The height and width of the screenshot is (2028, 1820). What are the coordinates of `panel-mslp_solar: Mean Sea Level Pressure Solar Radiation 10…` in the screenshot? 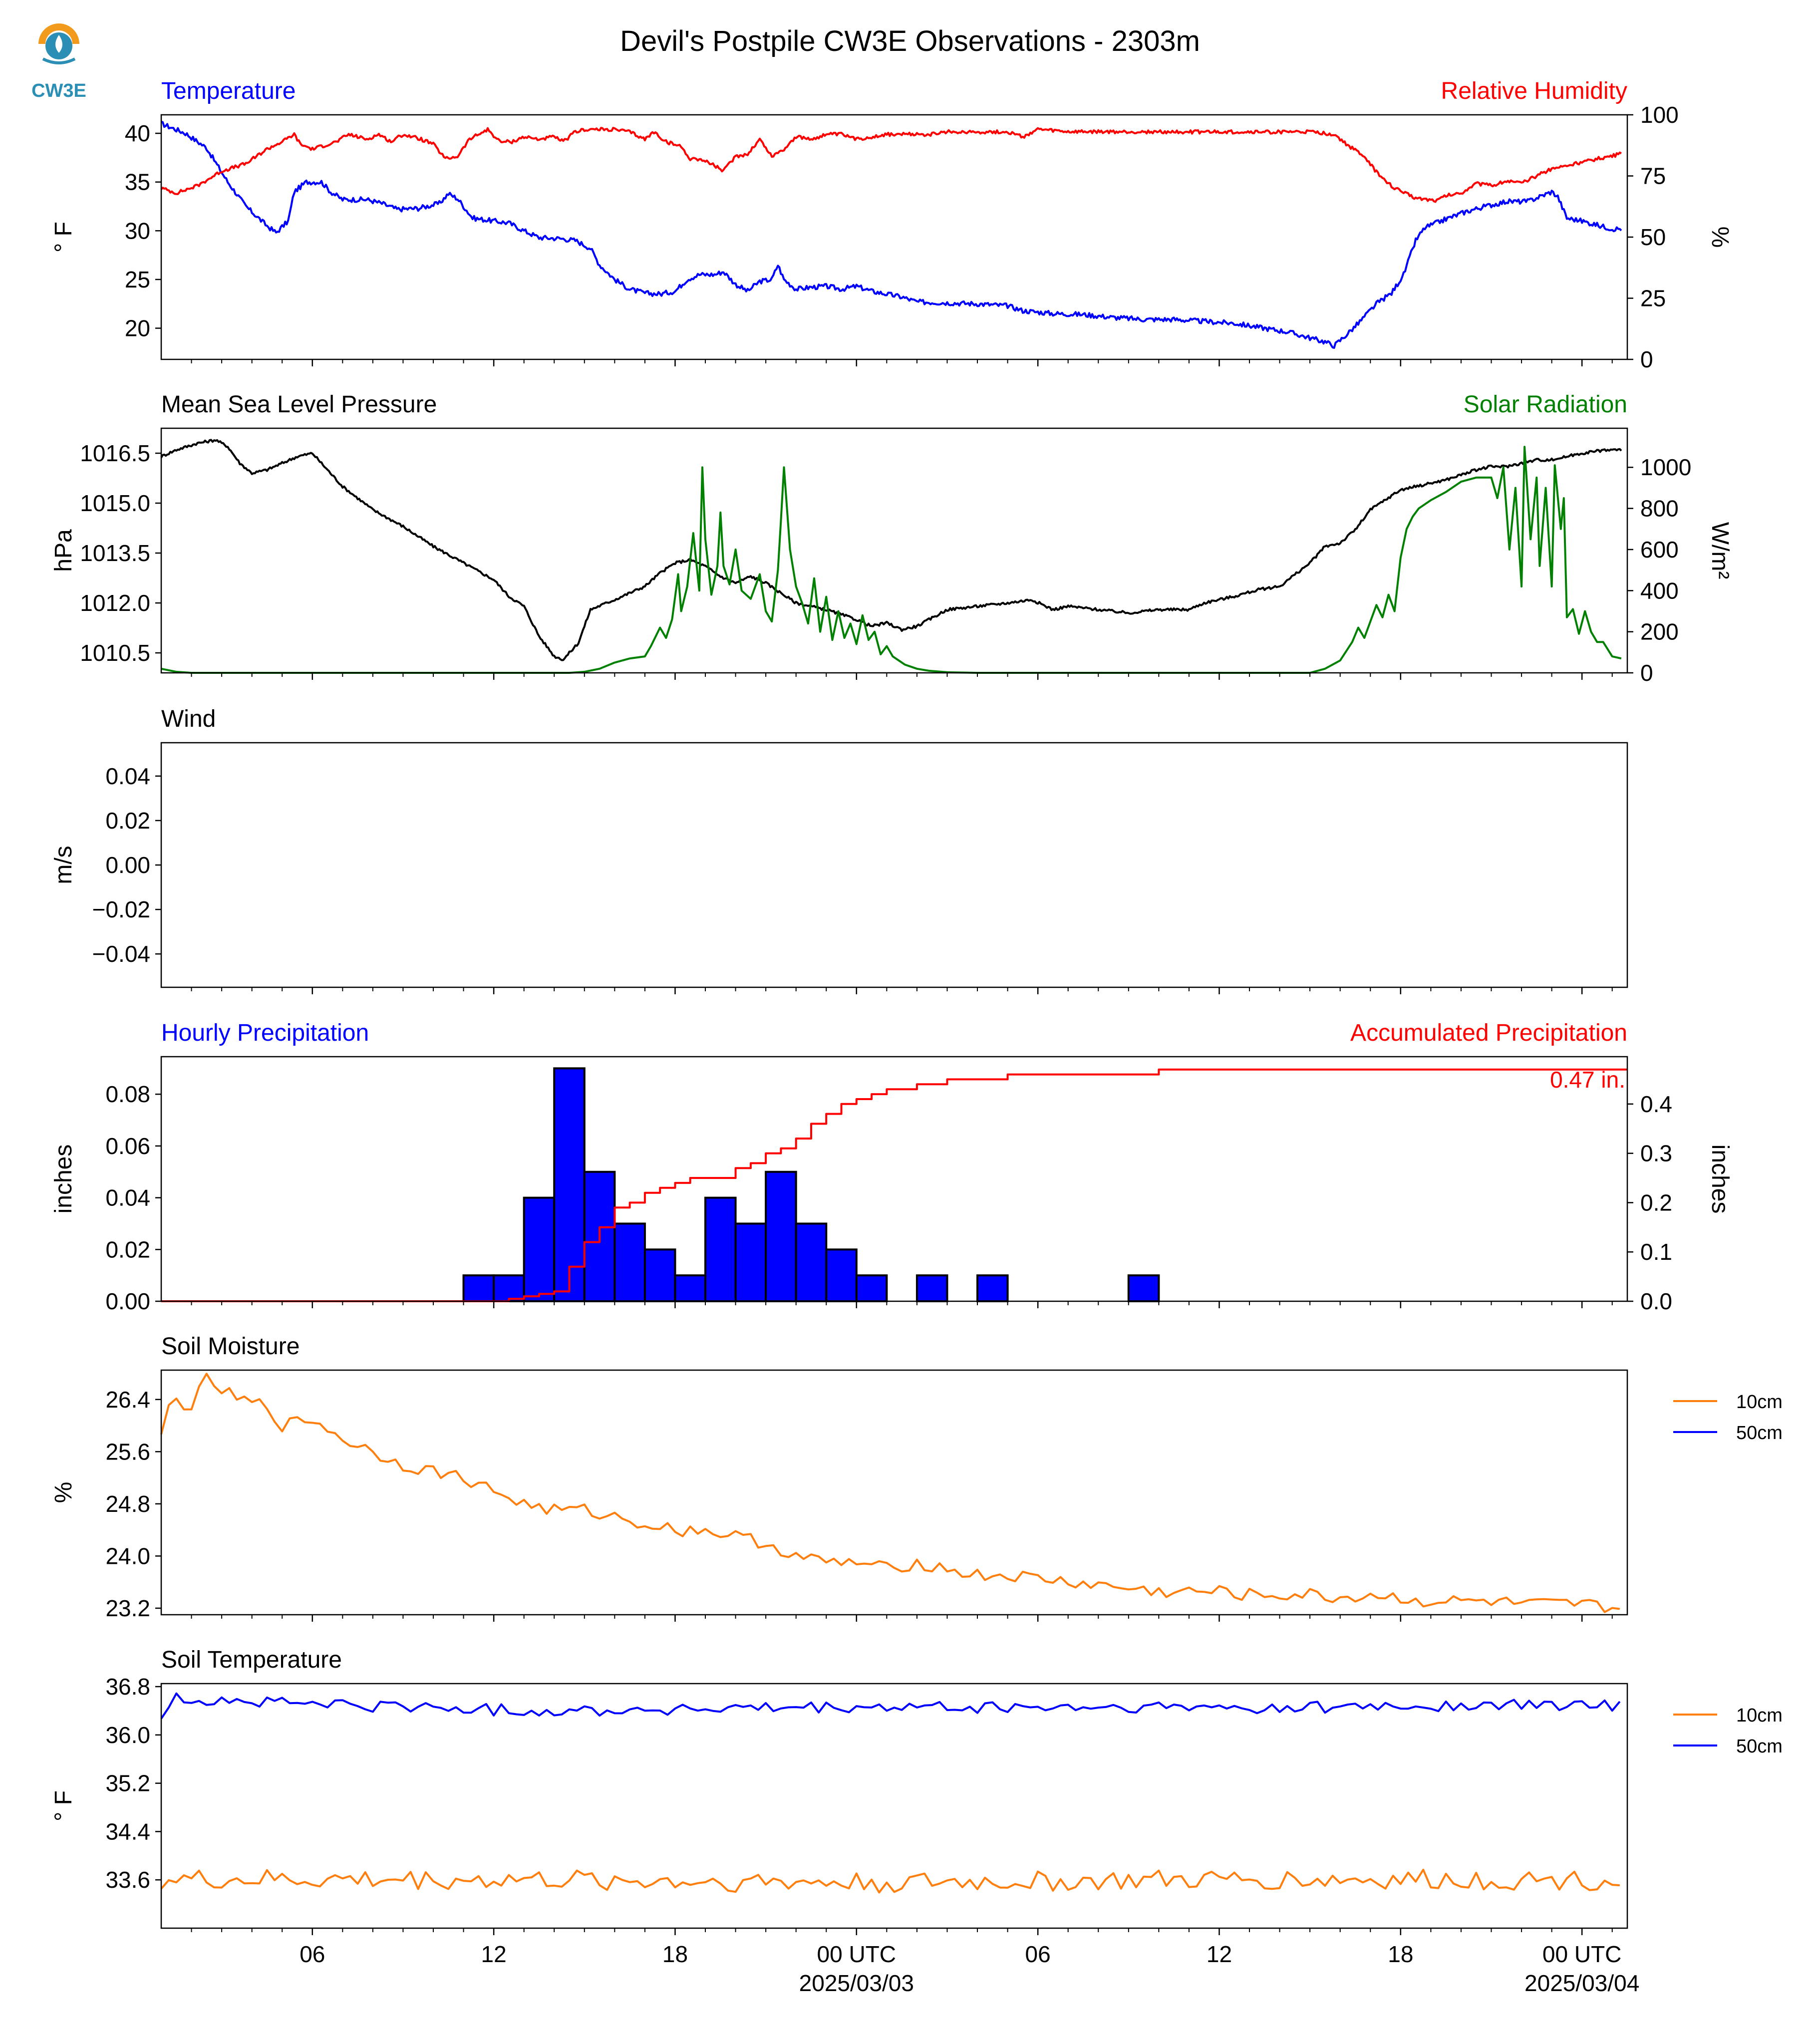 It's located at (891, 538).